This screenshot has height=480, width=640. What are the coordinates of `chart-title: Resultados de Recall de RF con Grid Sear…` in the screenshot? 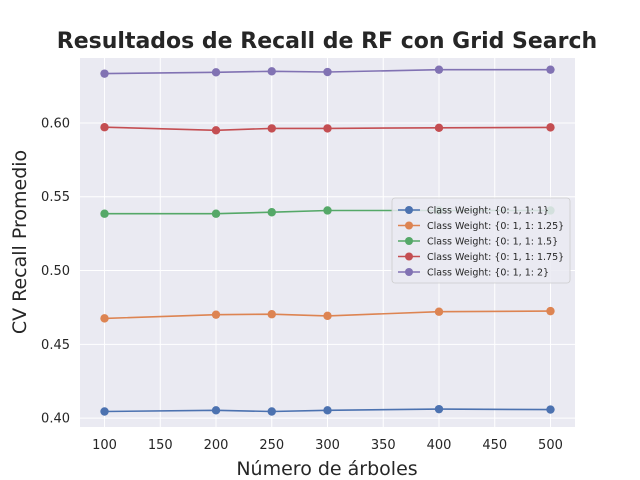 It's located at (327, 41).